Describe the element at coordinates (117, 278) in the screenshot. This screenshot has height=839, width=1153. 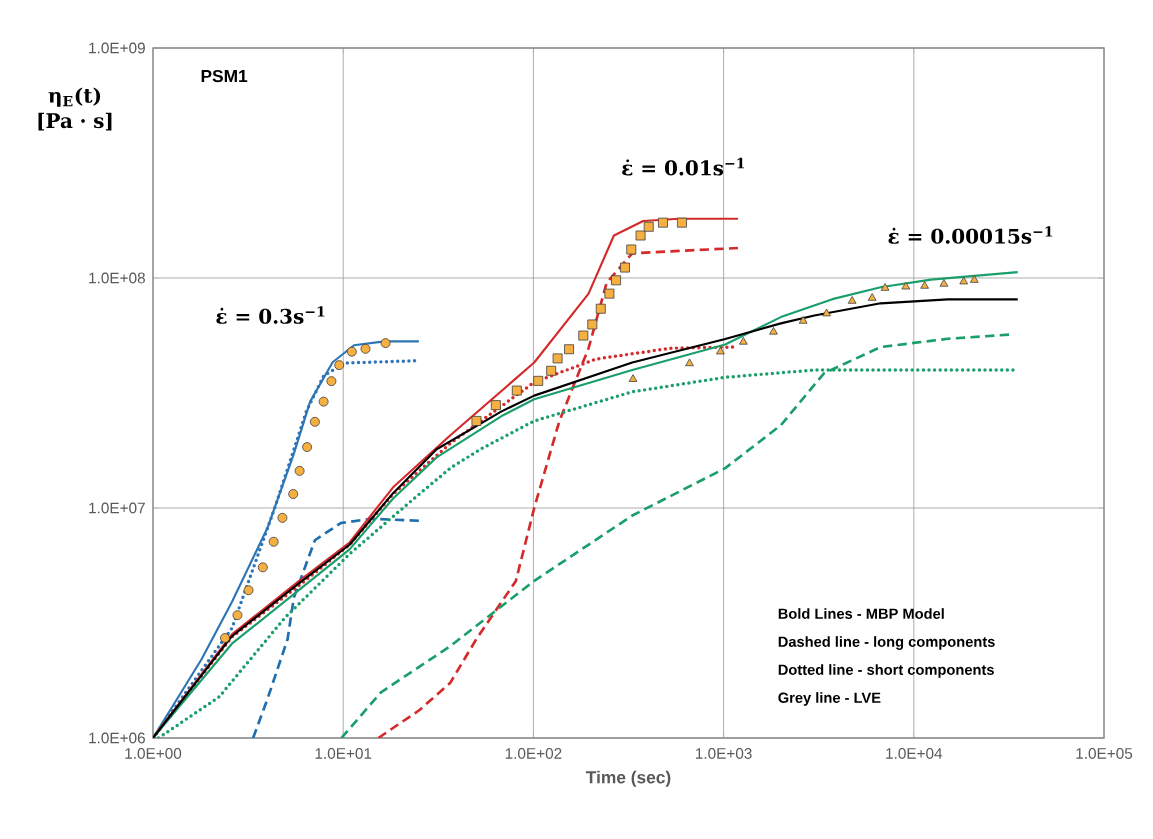
I see `y-tick-label: 1.0E+08` at that location.